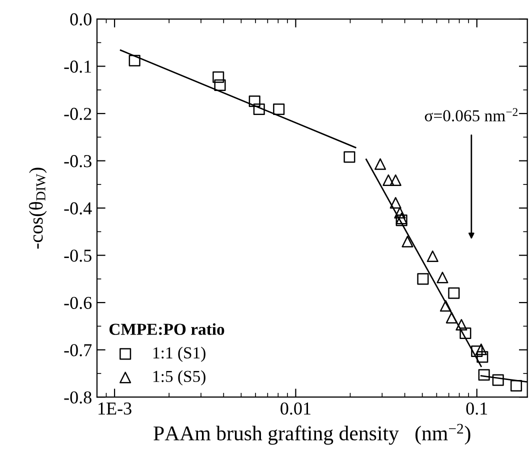 This screenshot has height=458, width=530. What do you see at coordinates (78, 161) in the screenshot?
I see `y-tick-label: -0.3` at bounding box center [78, 161].